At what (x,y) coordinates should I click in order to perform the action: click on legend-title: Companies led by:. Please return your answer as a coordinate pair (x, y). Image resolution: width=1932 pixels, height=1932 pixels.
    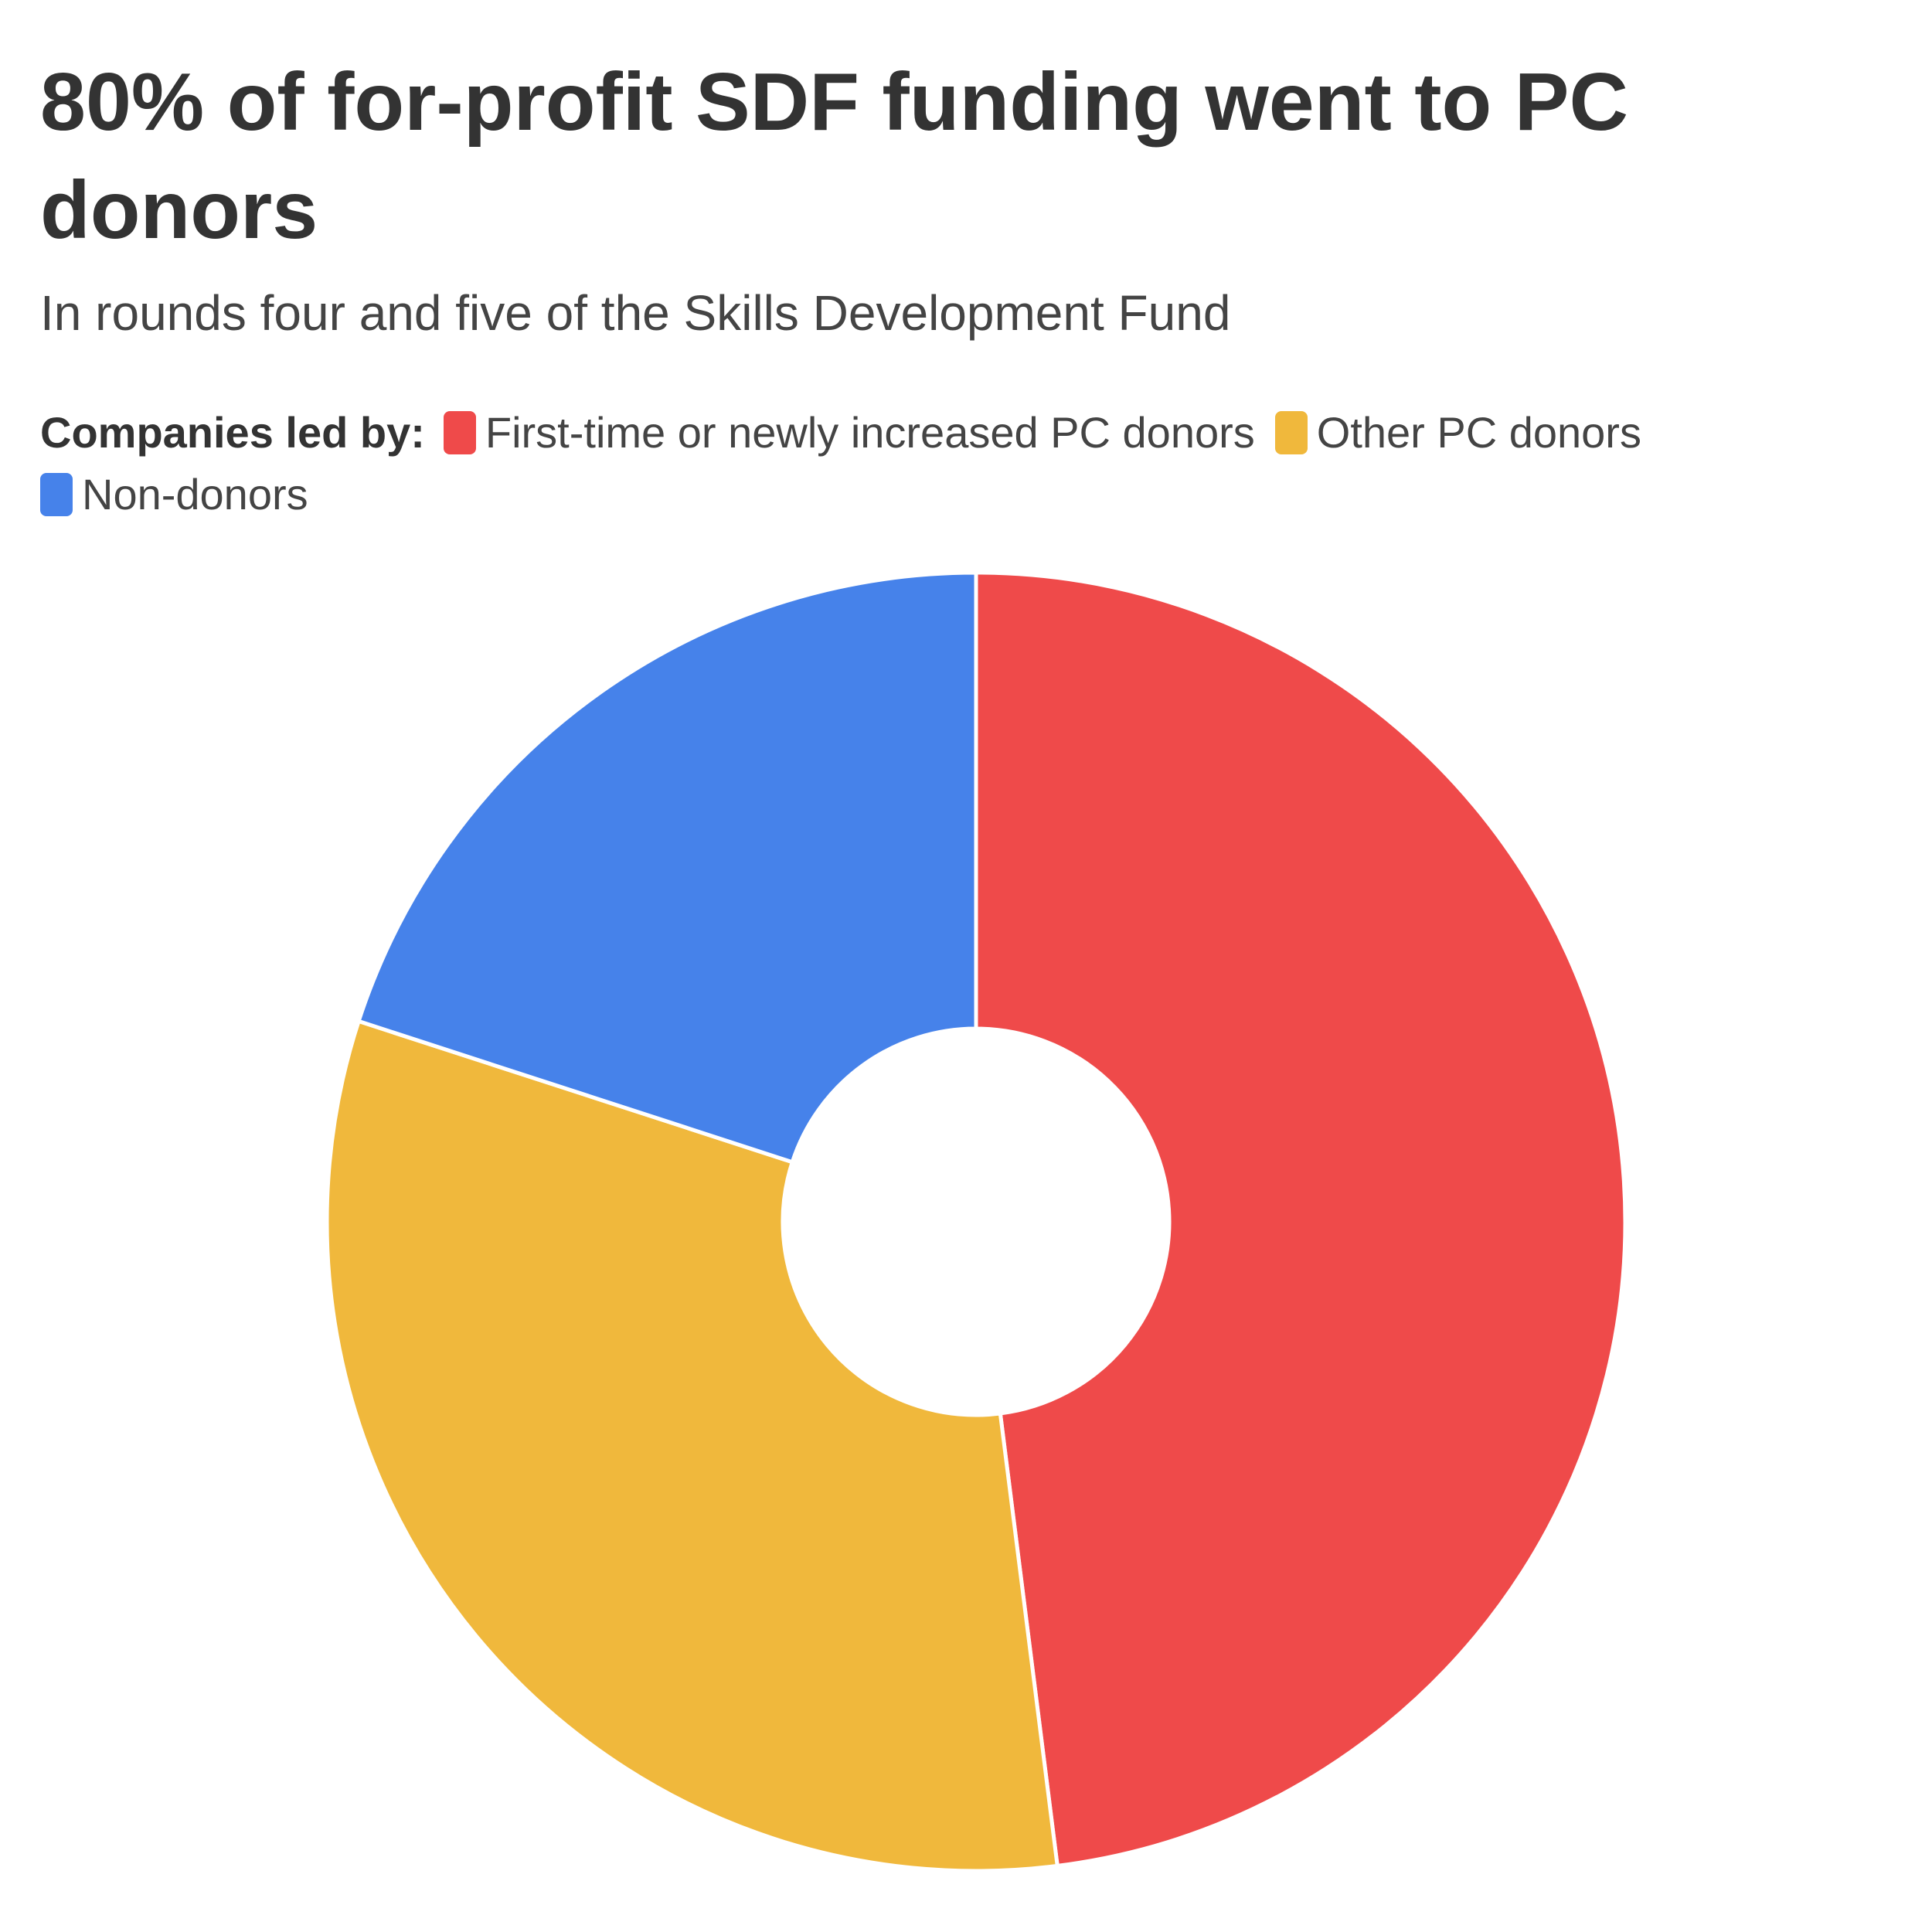
    Looking at the image, I should click on (232, 432).